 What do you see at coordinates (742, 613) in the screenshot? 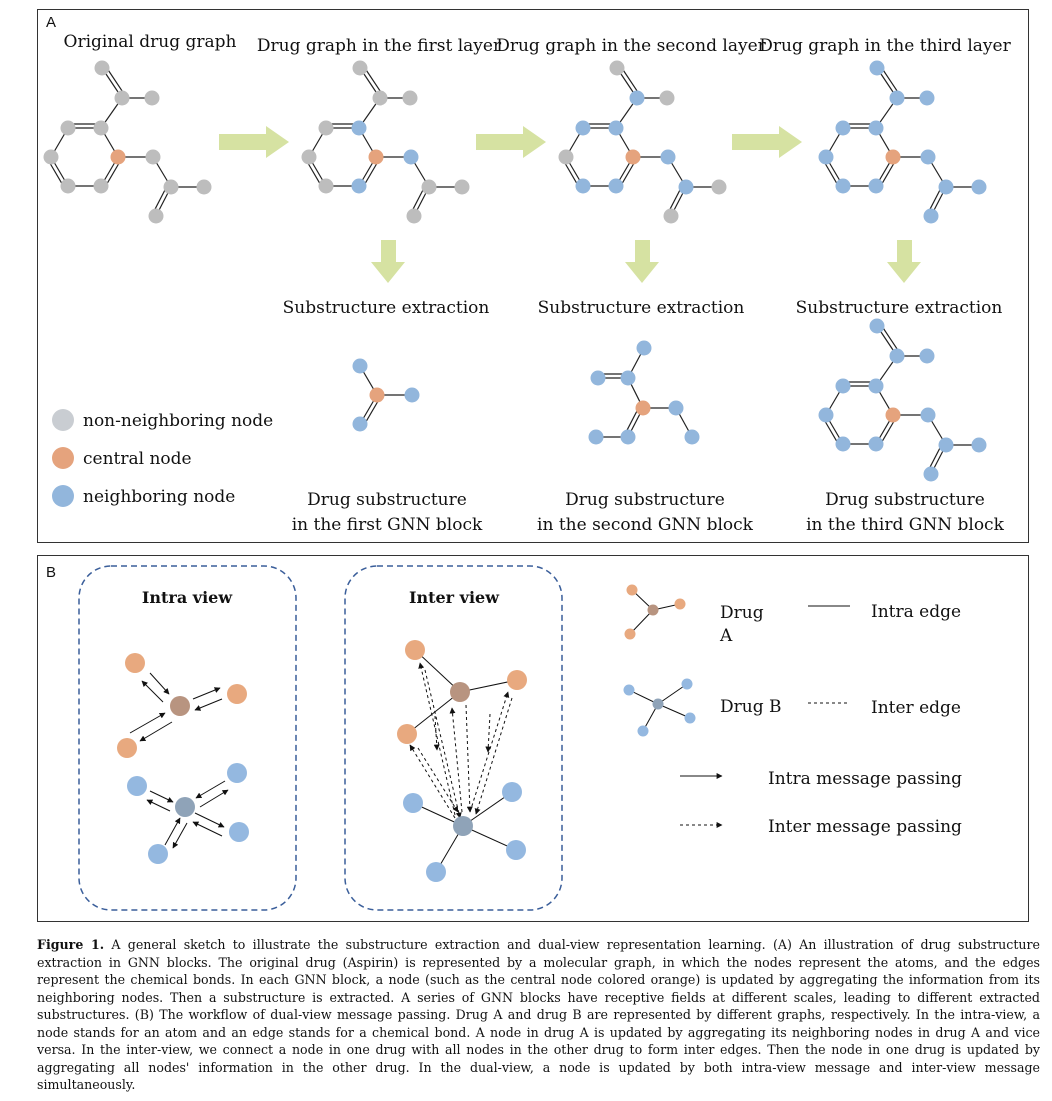
I see `legend-drug-a-label-1: Drug` at bounding box center [742, 613].